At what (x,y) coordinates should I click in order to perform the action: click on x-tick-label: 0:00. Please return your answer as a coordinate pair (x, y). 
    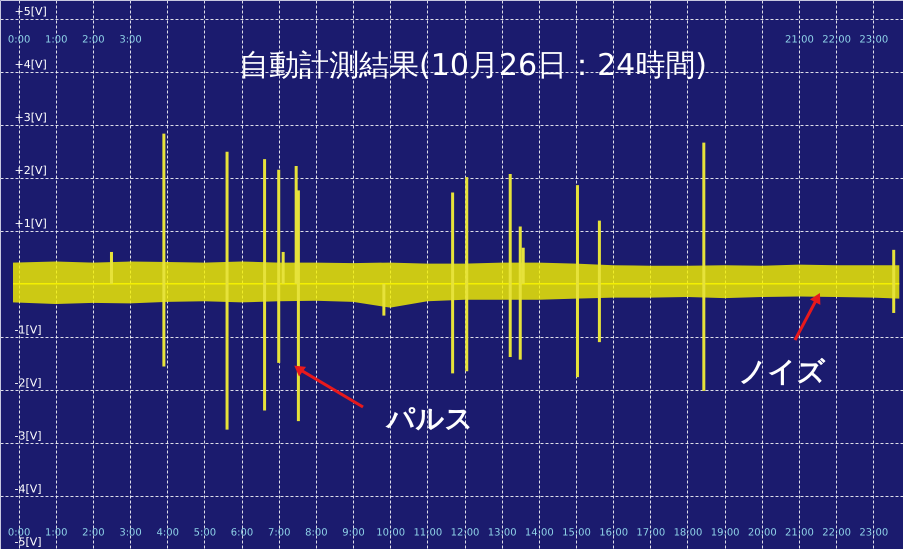
    Looking at the image, I should click on (19, 533).